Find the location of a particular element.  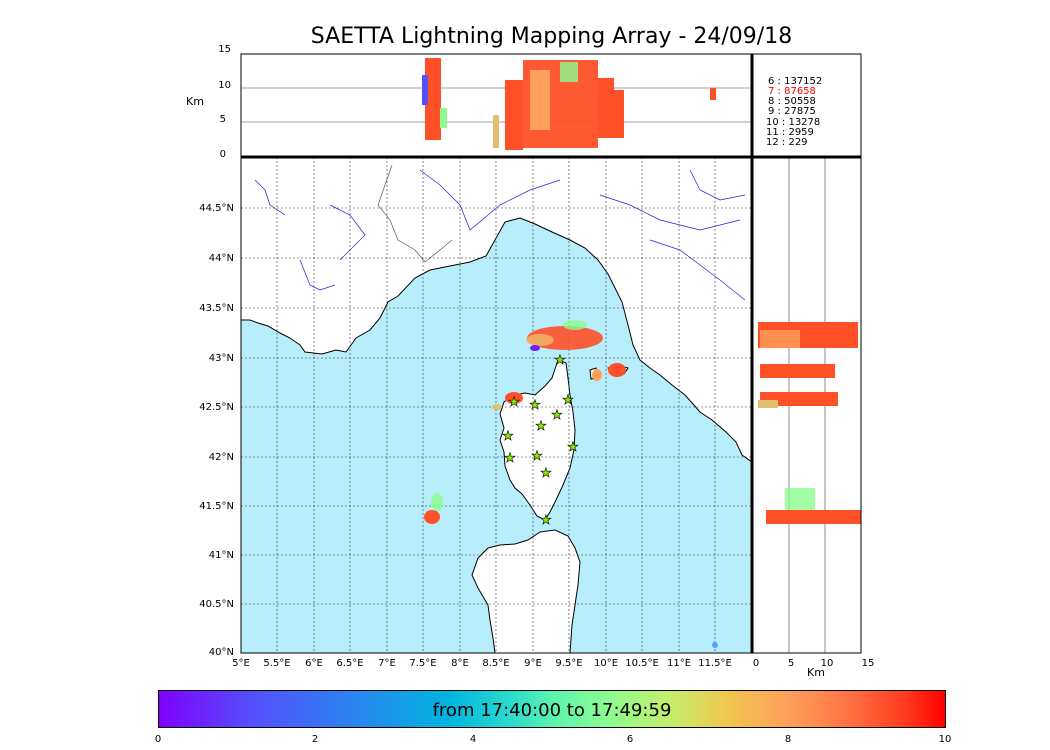

lon-label: 5°E is located at coordinates (241, 663).